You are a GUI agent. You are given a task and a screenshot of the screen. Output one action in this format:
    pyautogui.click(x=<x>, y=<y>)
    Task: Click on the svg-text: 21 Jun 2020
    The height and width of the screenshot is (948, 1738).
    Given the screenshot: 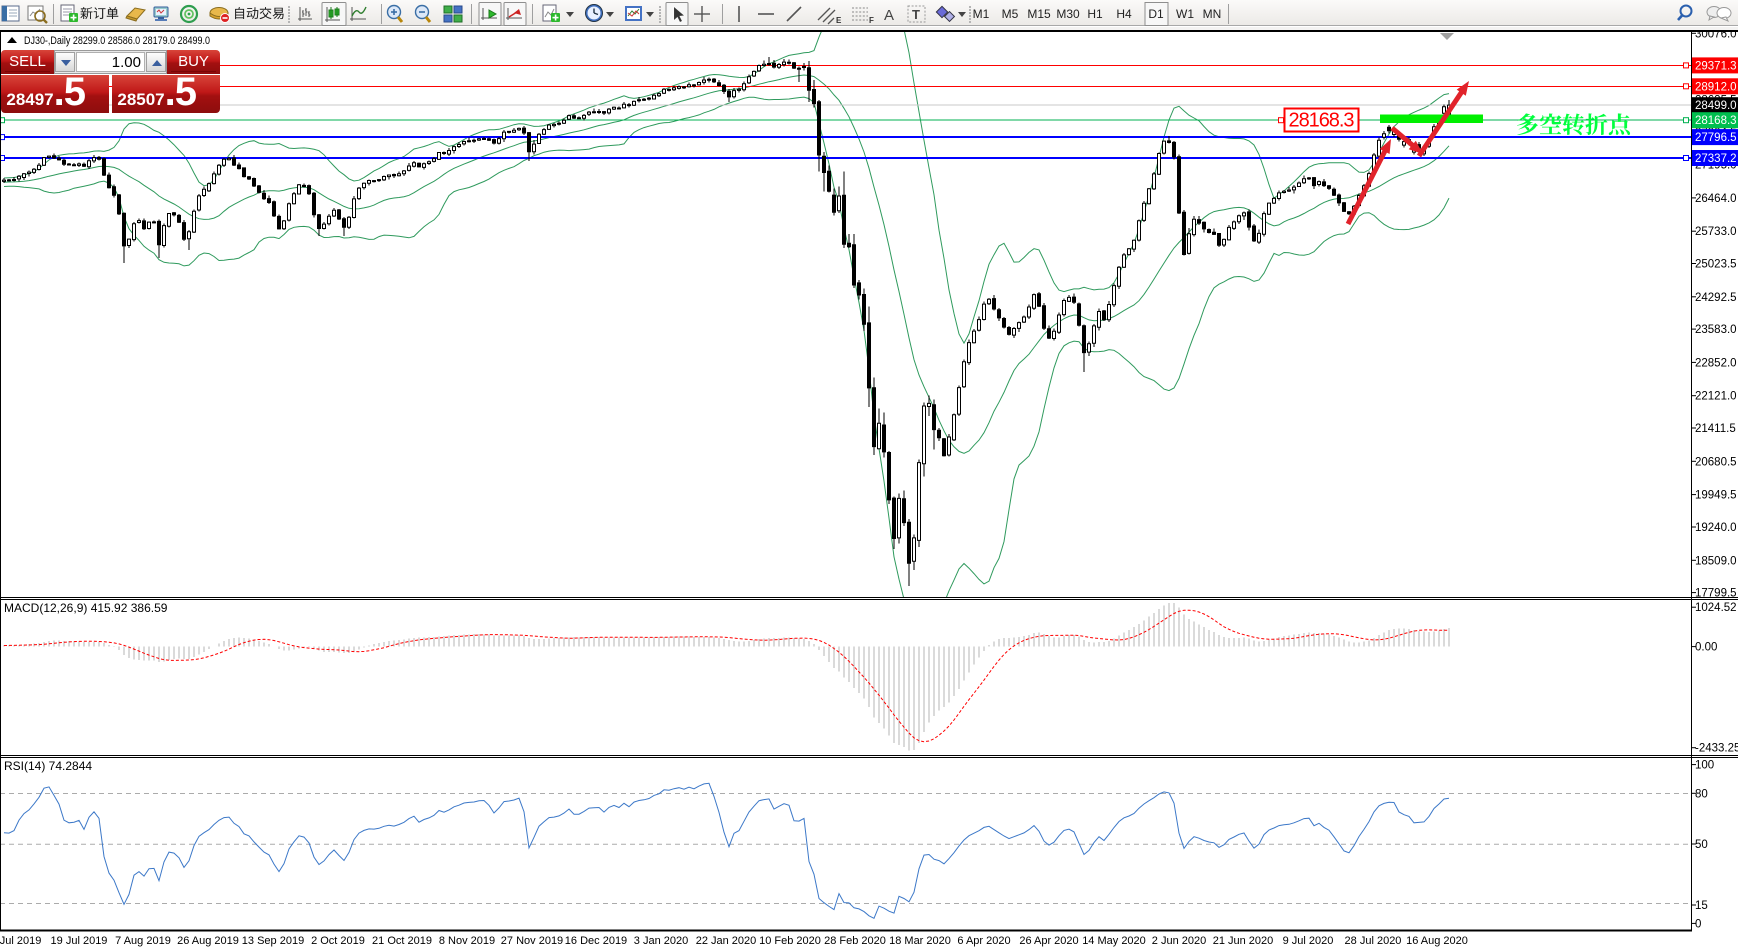 What is the action you would take?
    pyautogui.click(x=1243, y=941)
    